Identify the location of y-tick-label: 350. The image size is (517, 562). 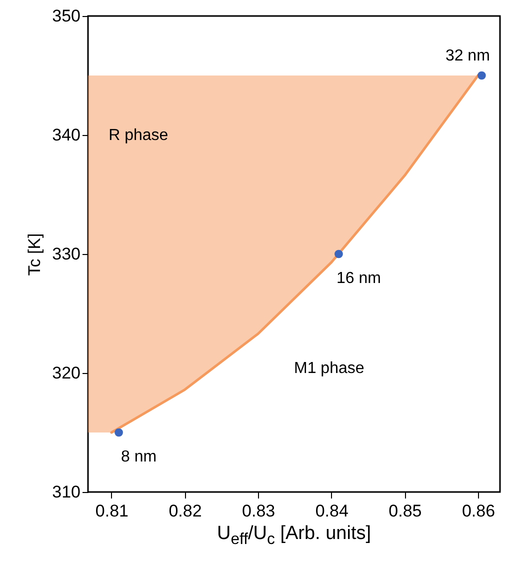
(66, 16).